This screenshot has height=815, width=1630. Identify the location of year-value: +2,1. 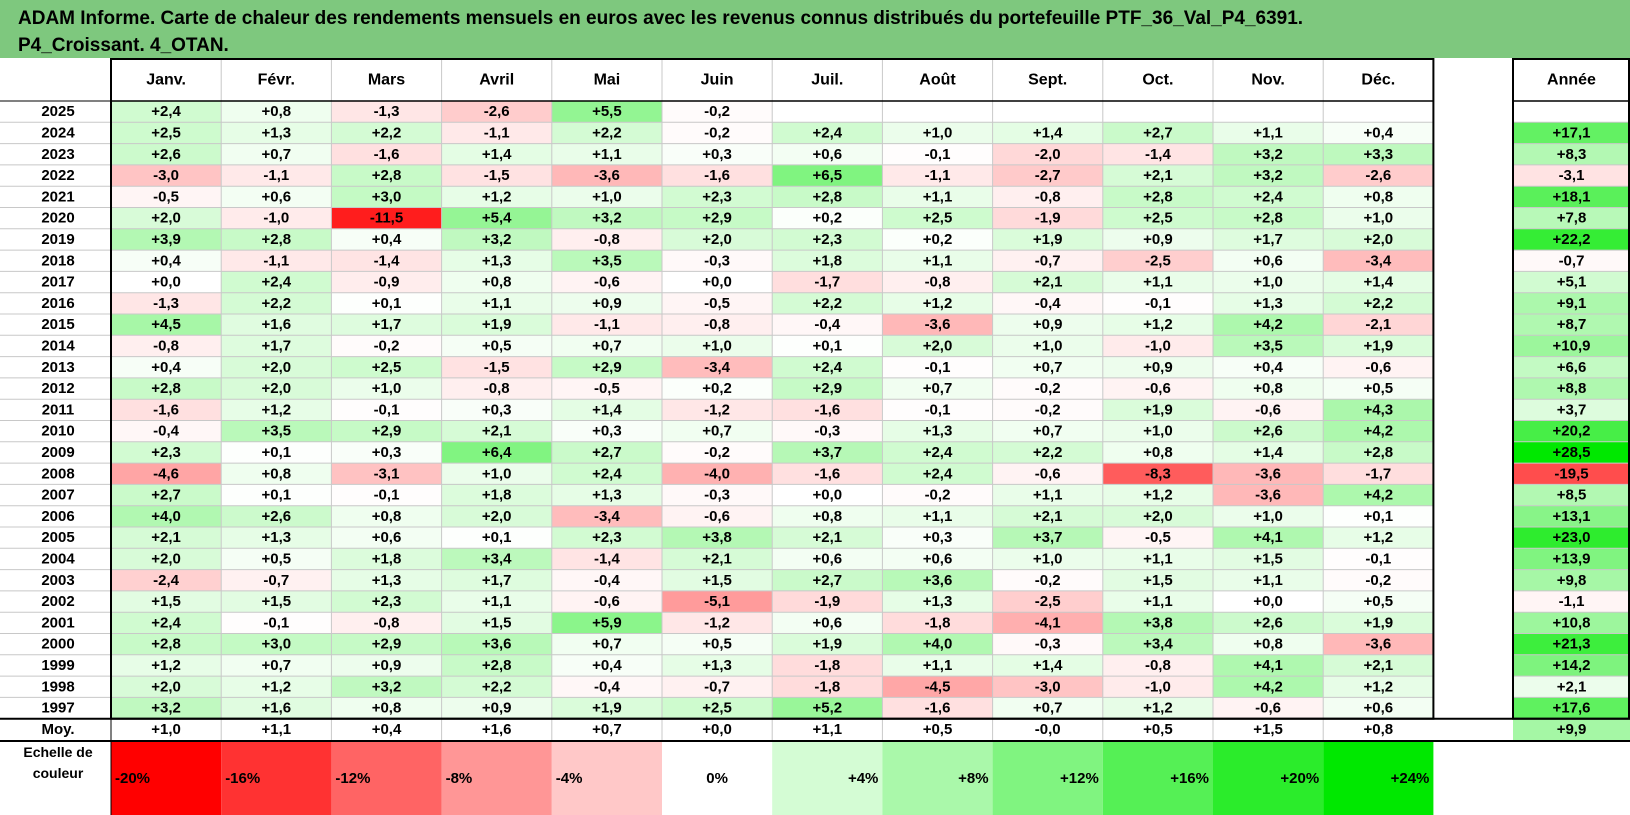
(1572, 686).